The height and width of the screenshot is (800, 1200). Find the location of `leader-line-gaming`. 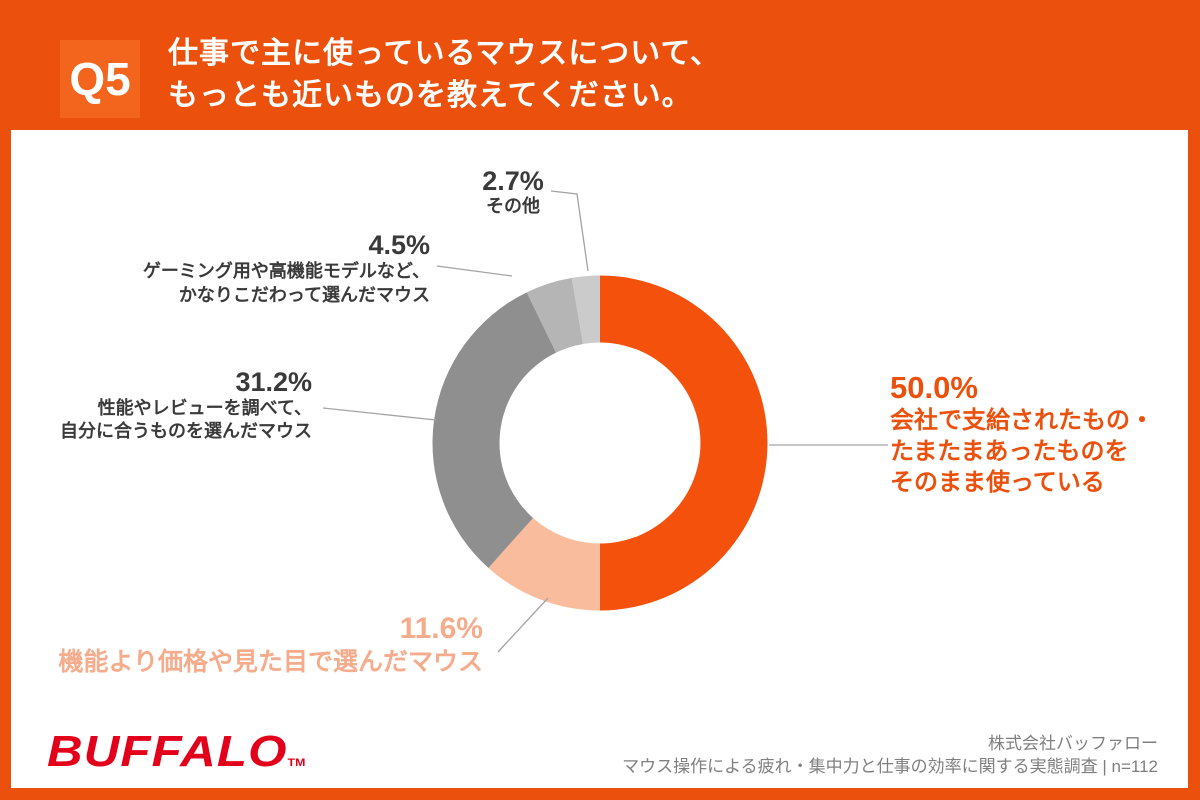

leader-line-gaming is located at coordinates (474, 271).